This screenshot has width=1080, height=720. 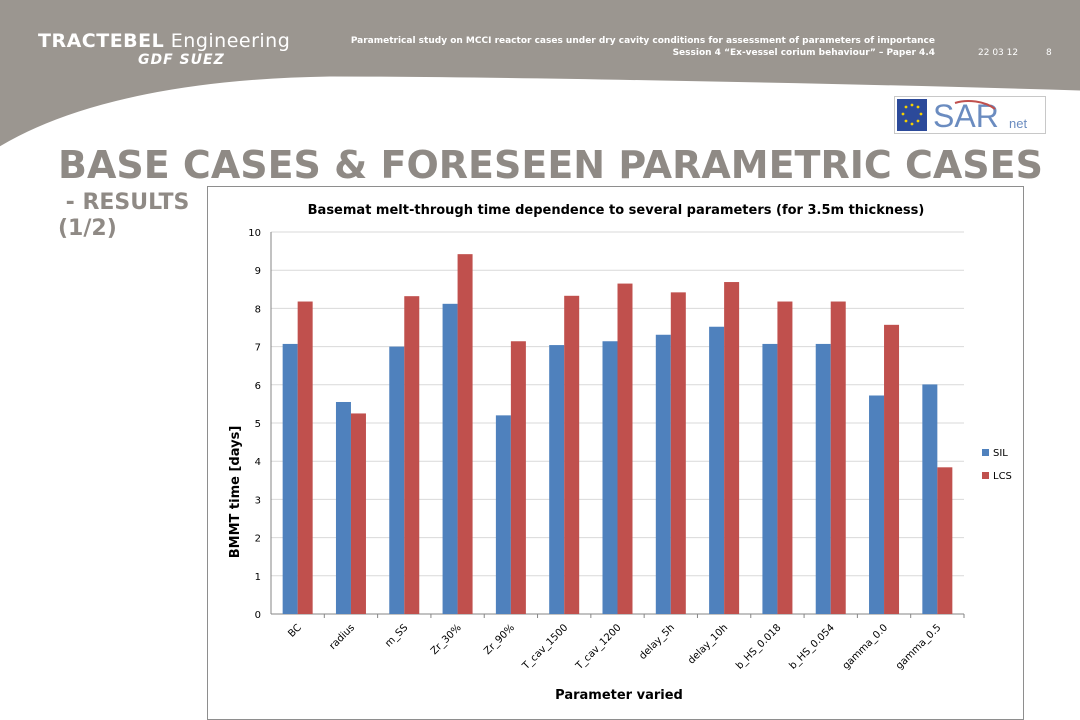 I want to click on header-date: 22 03 12, so click(x=998, y=53).